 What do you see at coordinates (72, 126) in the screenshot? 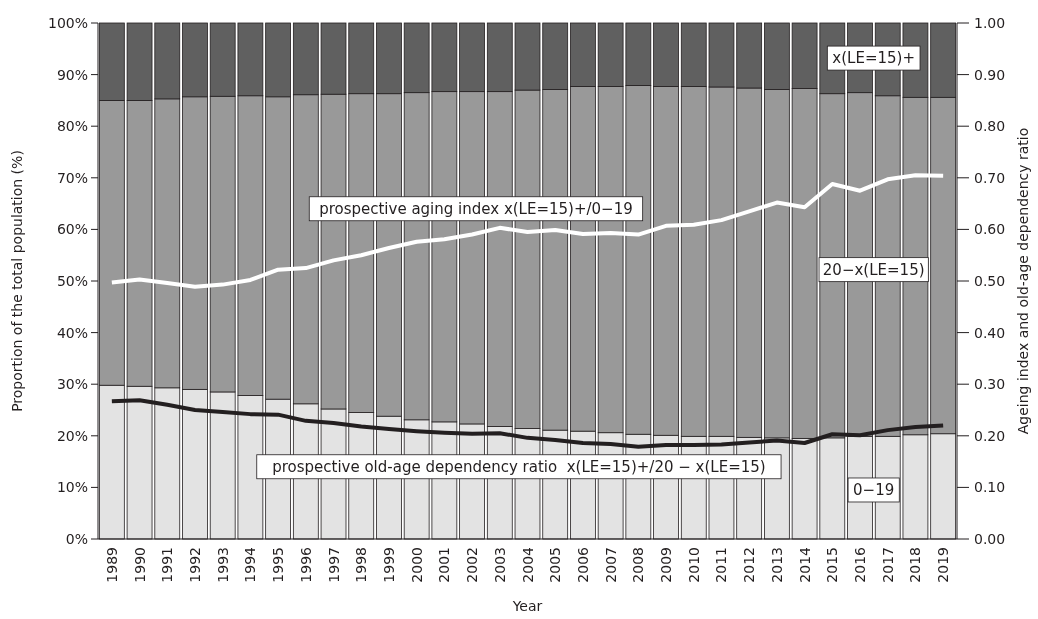
I see `y-tick-label: 80%` at bounding box center [72, 126].